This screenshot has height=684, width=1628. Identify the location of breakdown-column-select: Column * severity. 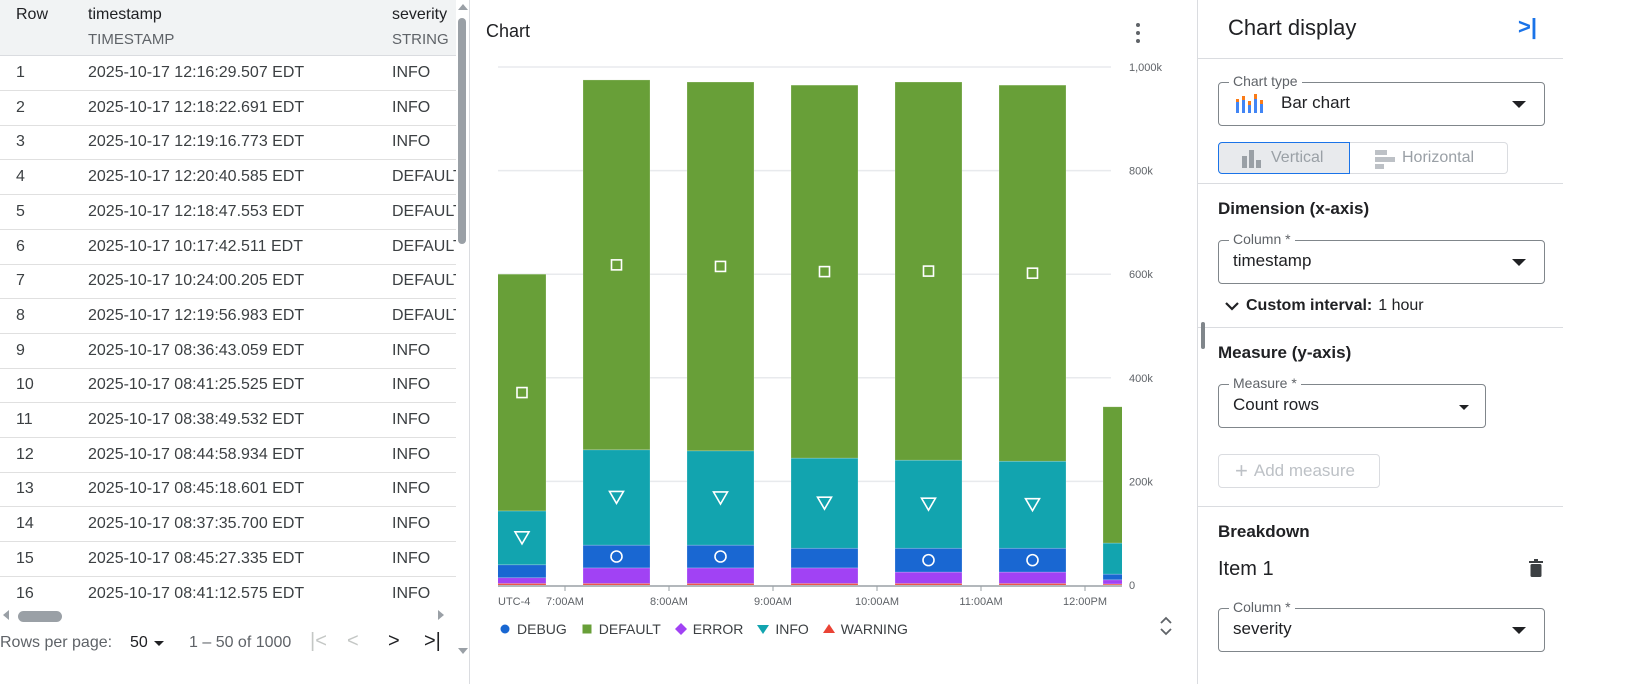
(1381, 625).